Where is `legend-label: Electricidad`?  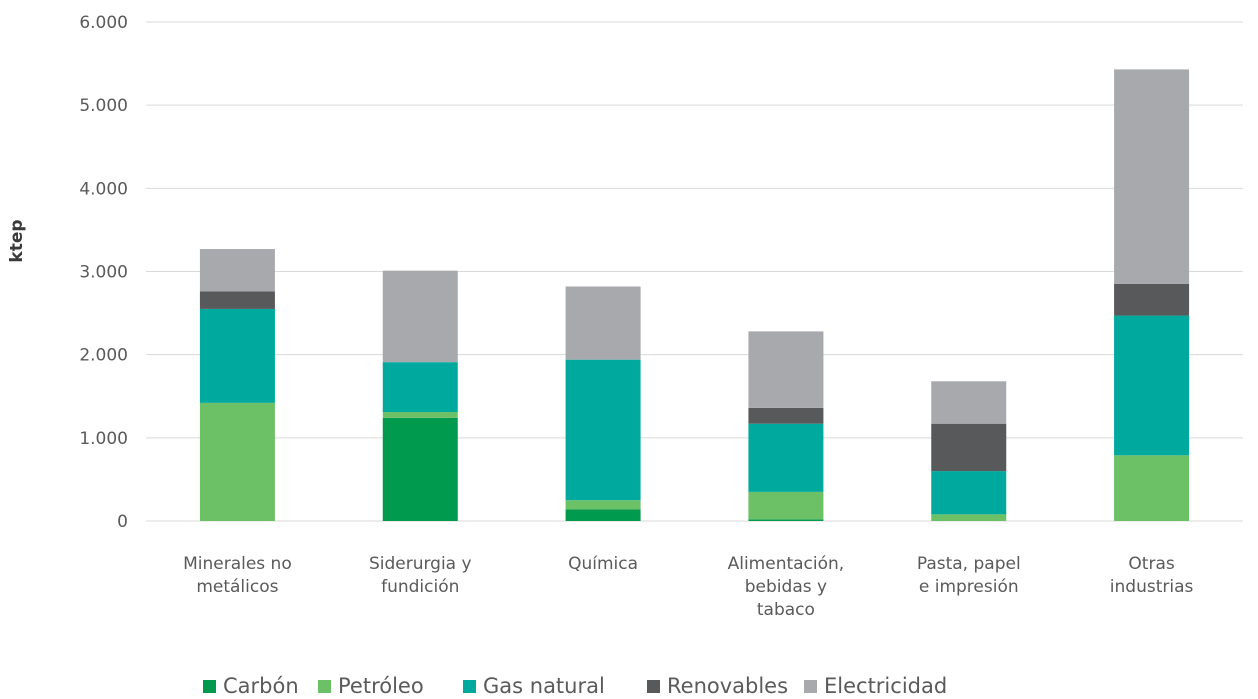 legend-label: Electricidad is located at coordinates (885, 686).